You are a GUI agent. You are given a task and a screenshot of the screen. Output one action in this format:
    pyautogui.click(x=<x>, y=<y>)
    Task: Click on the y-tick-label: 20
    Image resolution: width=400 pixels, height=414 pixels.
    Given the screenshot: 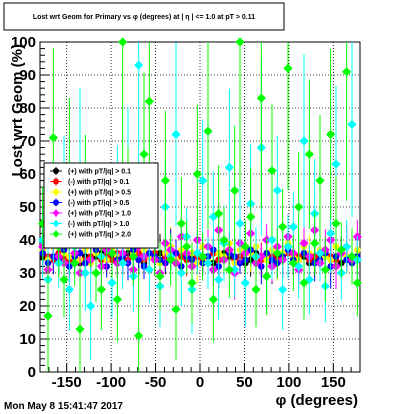 What is the action you would take?
    pyautogui.click(x=27, y=306)
    